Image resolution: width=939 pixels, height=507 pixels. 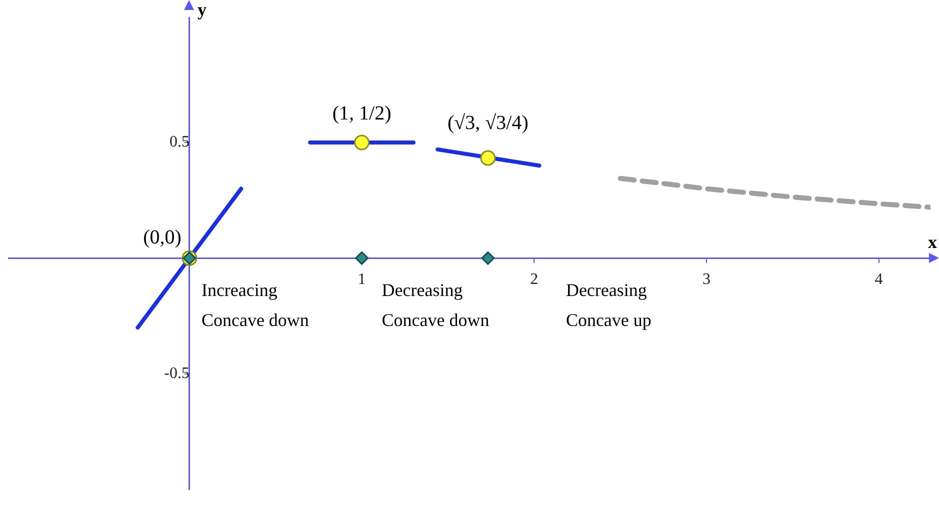 What do you see at coordinates (706, 279) in the screenshot?
I see `x-tick-label: 3` at bounding box center [706, 279].